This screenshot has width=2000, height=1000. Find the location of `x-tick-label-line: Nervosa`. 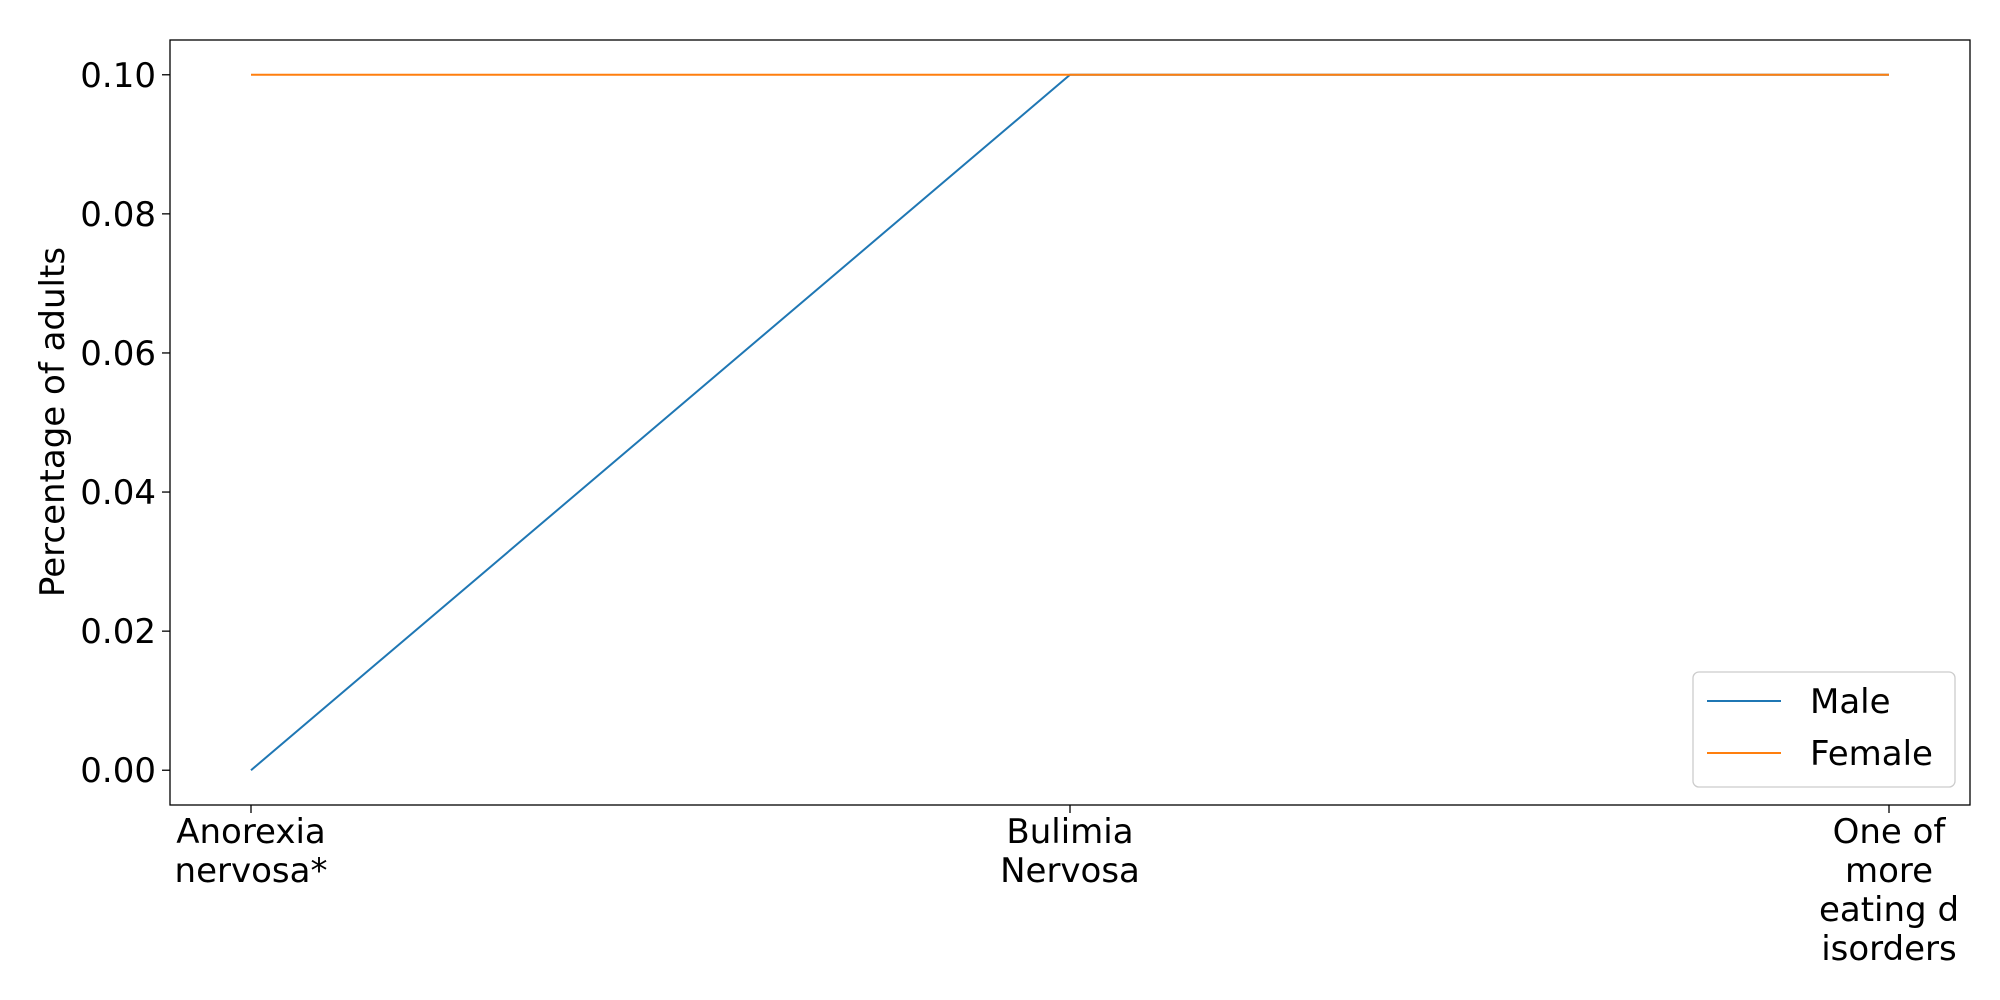

x-tick-label-line: Nervosa is located at coordinates (1070, 871).